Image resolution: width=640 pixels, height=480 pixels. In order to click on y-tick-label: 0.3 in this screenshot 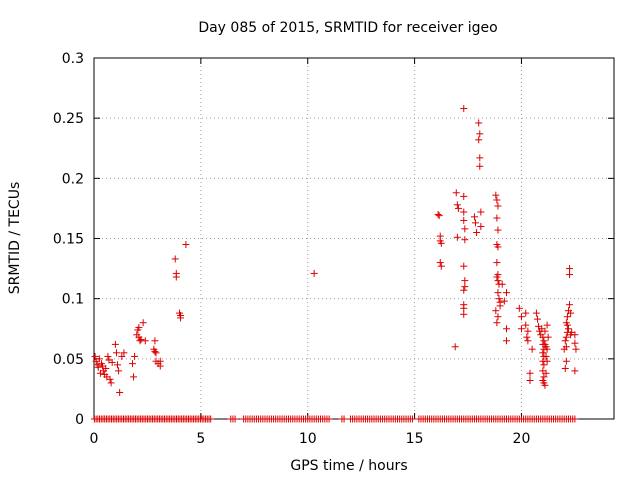, I will do `click(73, 59)`.